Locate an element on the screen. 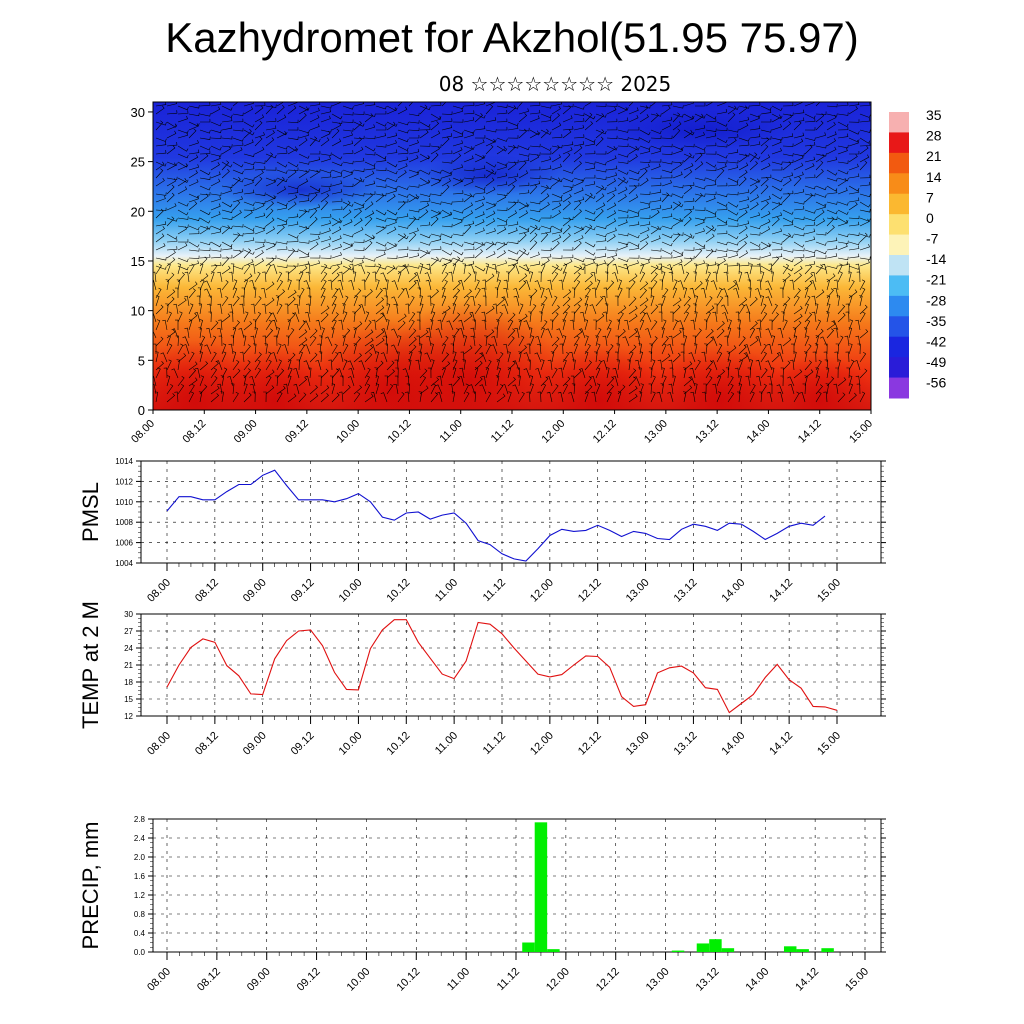 This screenshot has height=1024, width=1024. y-tick-label: 21 is located at coordinates (128, 665).